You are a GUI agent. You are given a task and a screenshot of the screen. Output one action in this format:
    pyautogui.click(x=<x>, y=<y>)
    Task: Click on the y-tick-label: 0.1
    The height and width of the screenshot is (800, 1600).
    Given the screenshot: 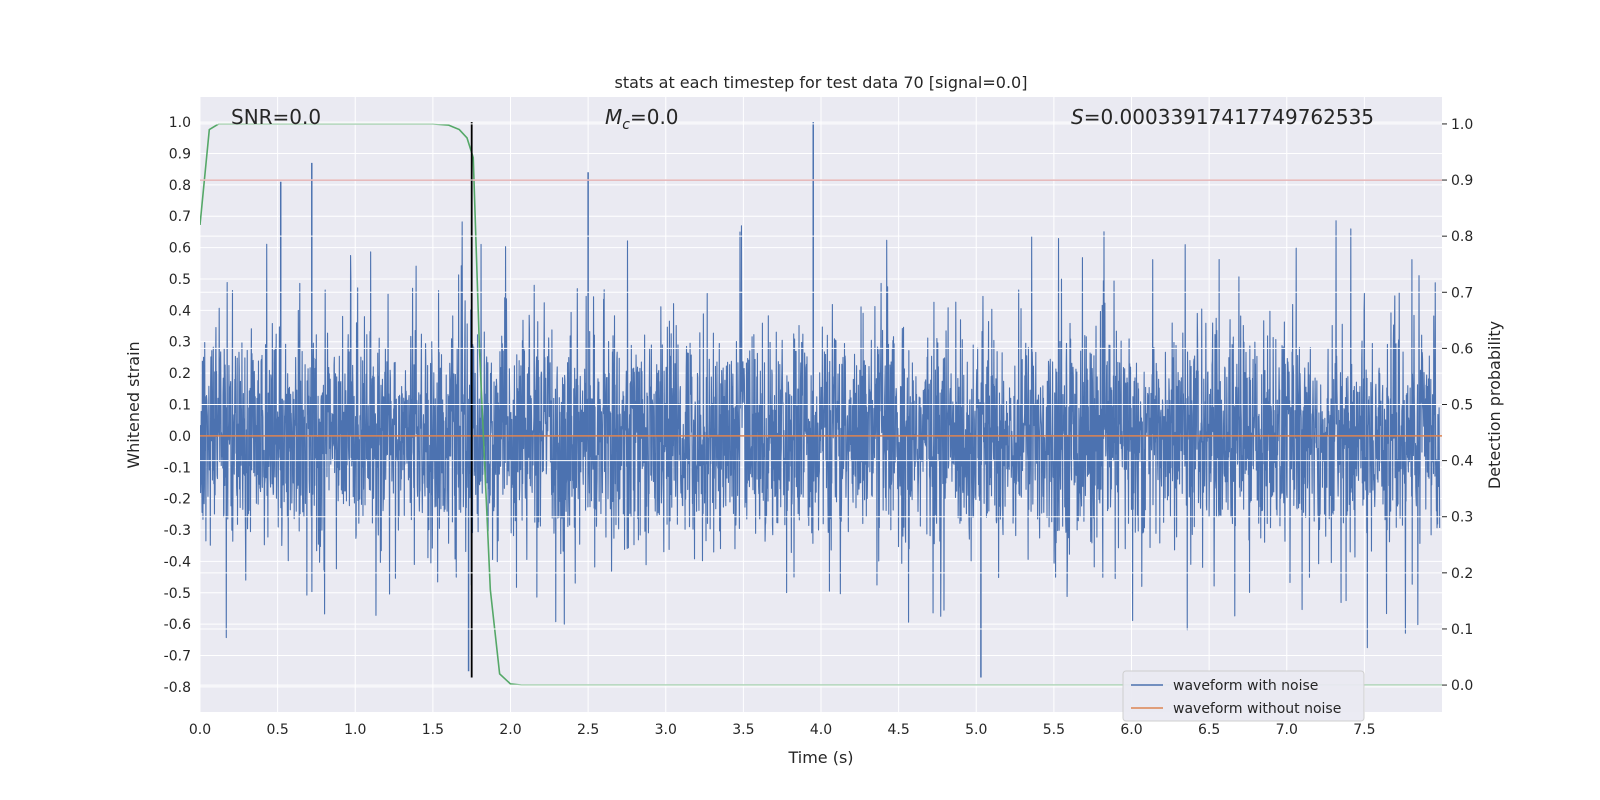 What is the action you would take?
    pyautogui.click(x=180, y=406)
    